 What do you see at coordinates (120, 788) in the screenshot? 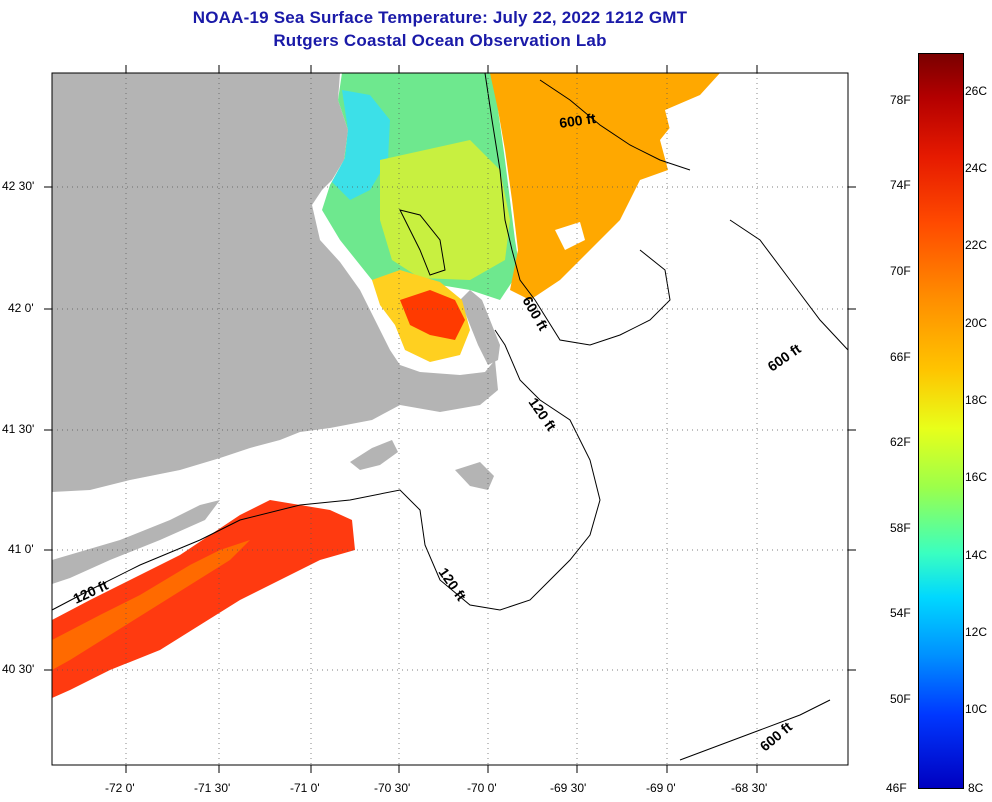
I see `lon-label: -72 0'` at bounding box center [120, 788].